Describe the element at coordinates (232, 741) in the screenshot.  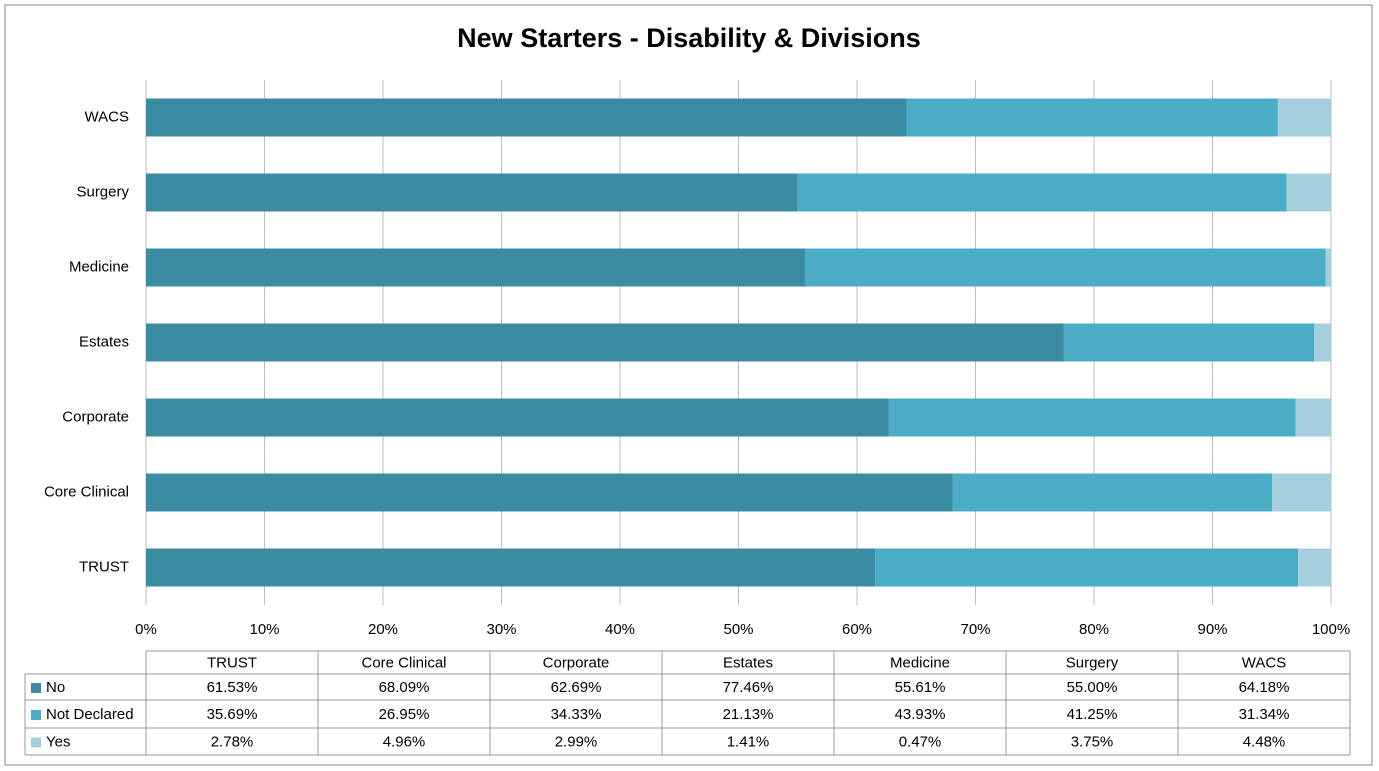
I see `table-cell: 2.78%` at that location.